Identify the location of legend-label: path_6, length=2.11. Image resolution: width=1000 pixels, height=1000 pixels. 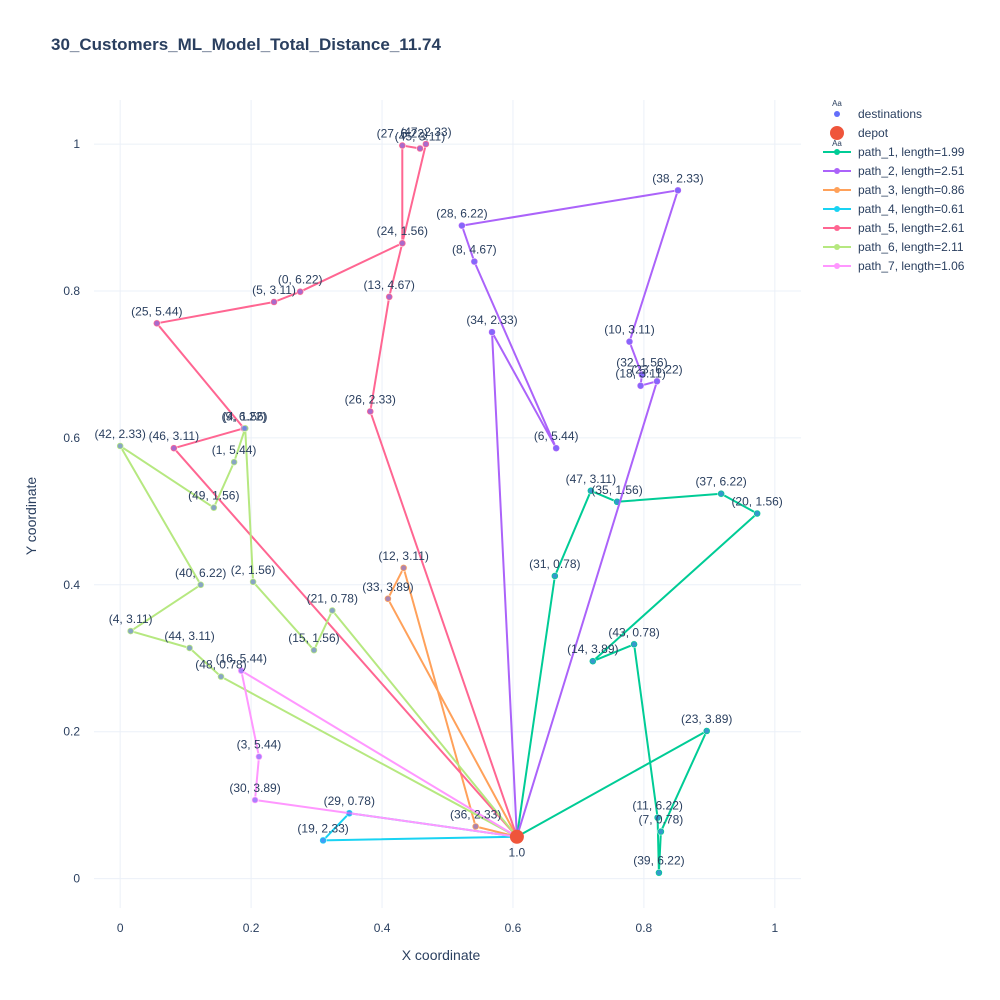
(911, 247).